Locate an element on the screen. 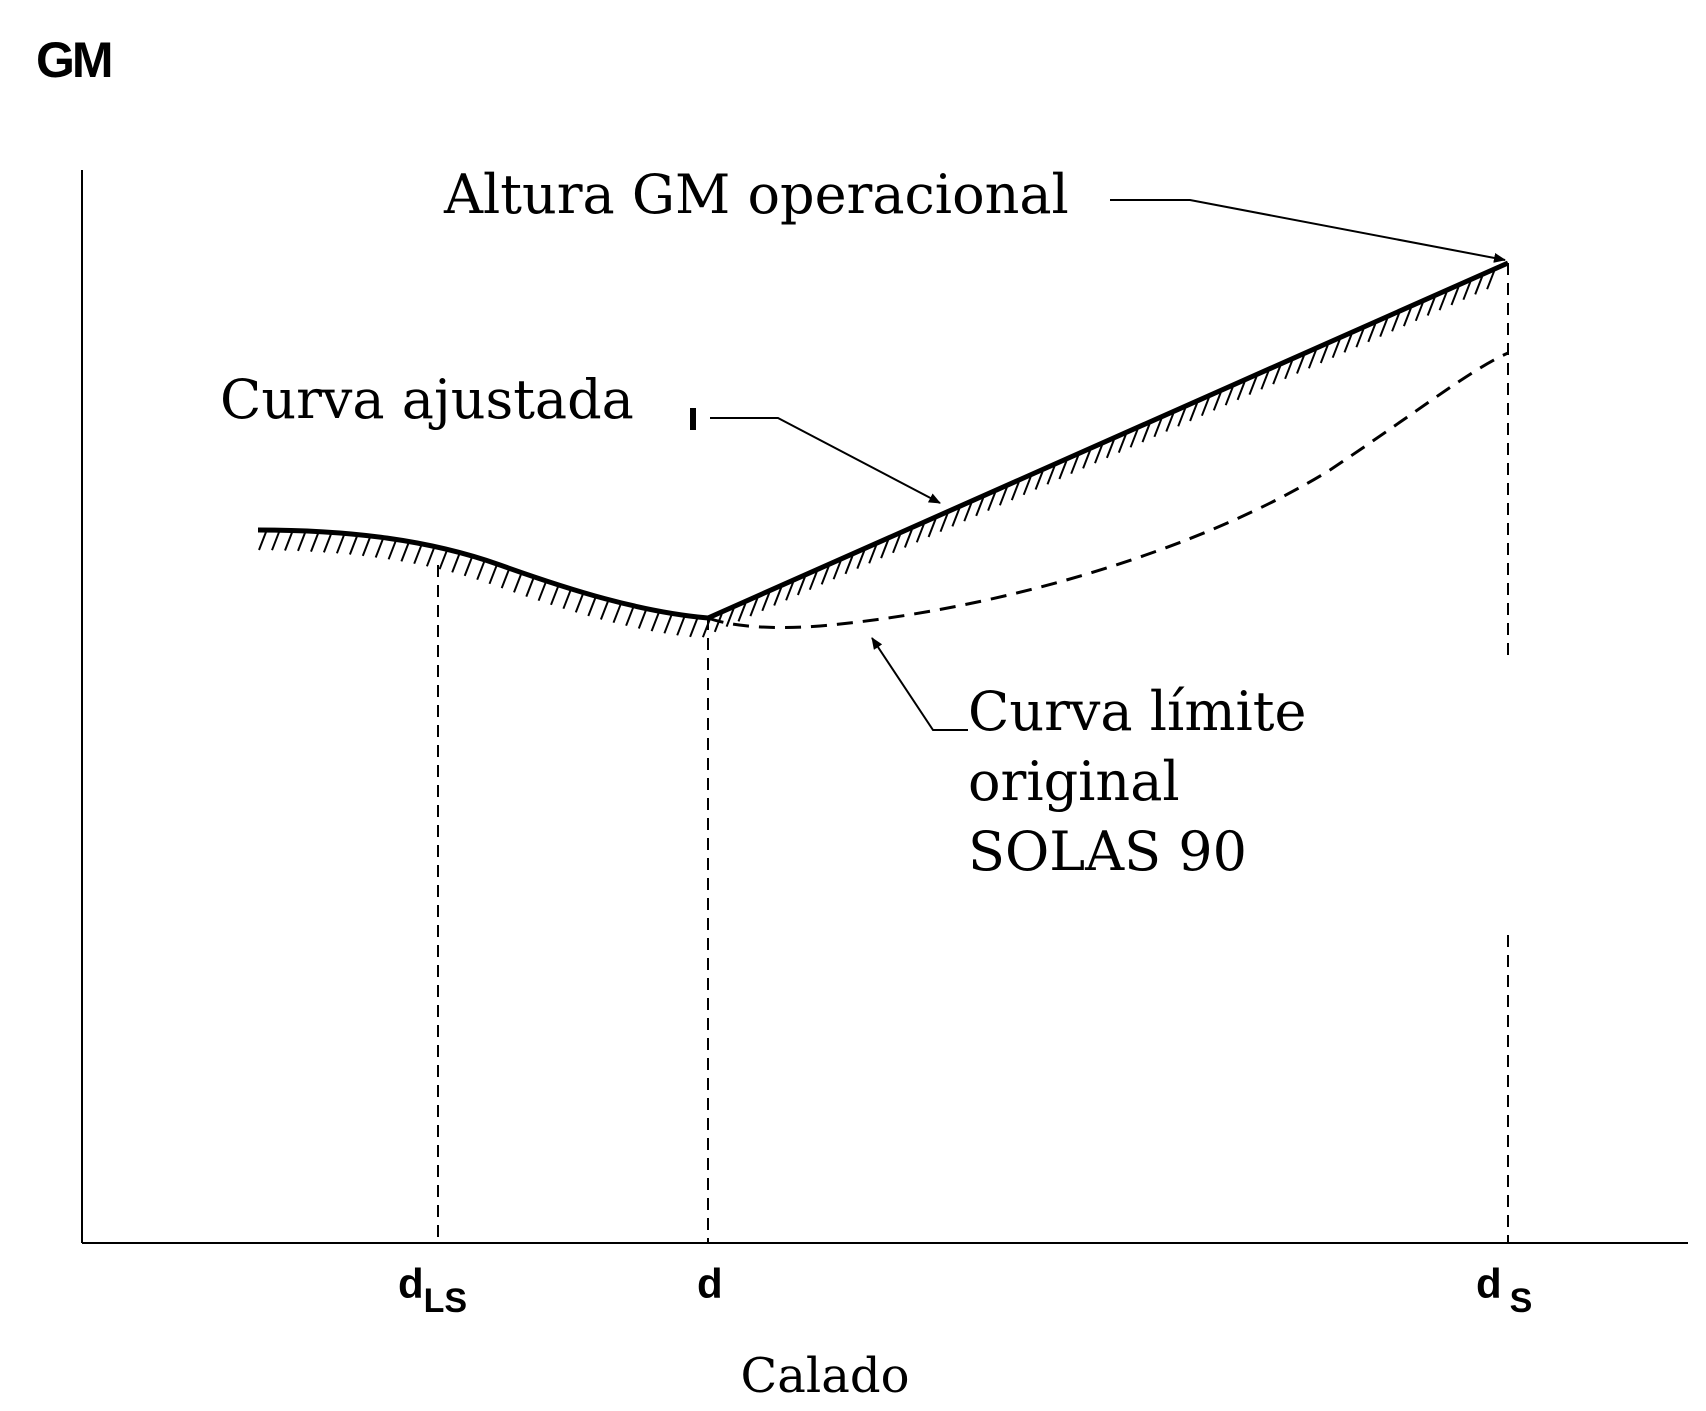  annotation-line-2: original is located at coordinates (1074, 781).